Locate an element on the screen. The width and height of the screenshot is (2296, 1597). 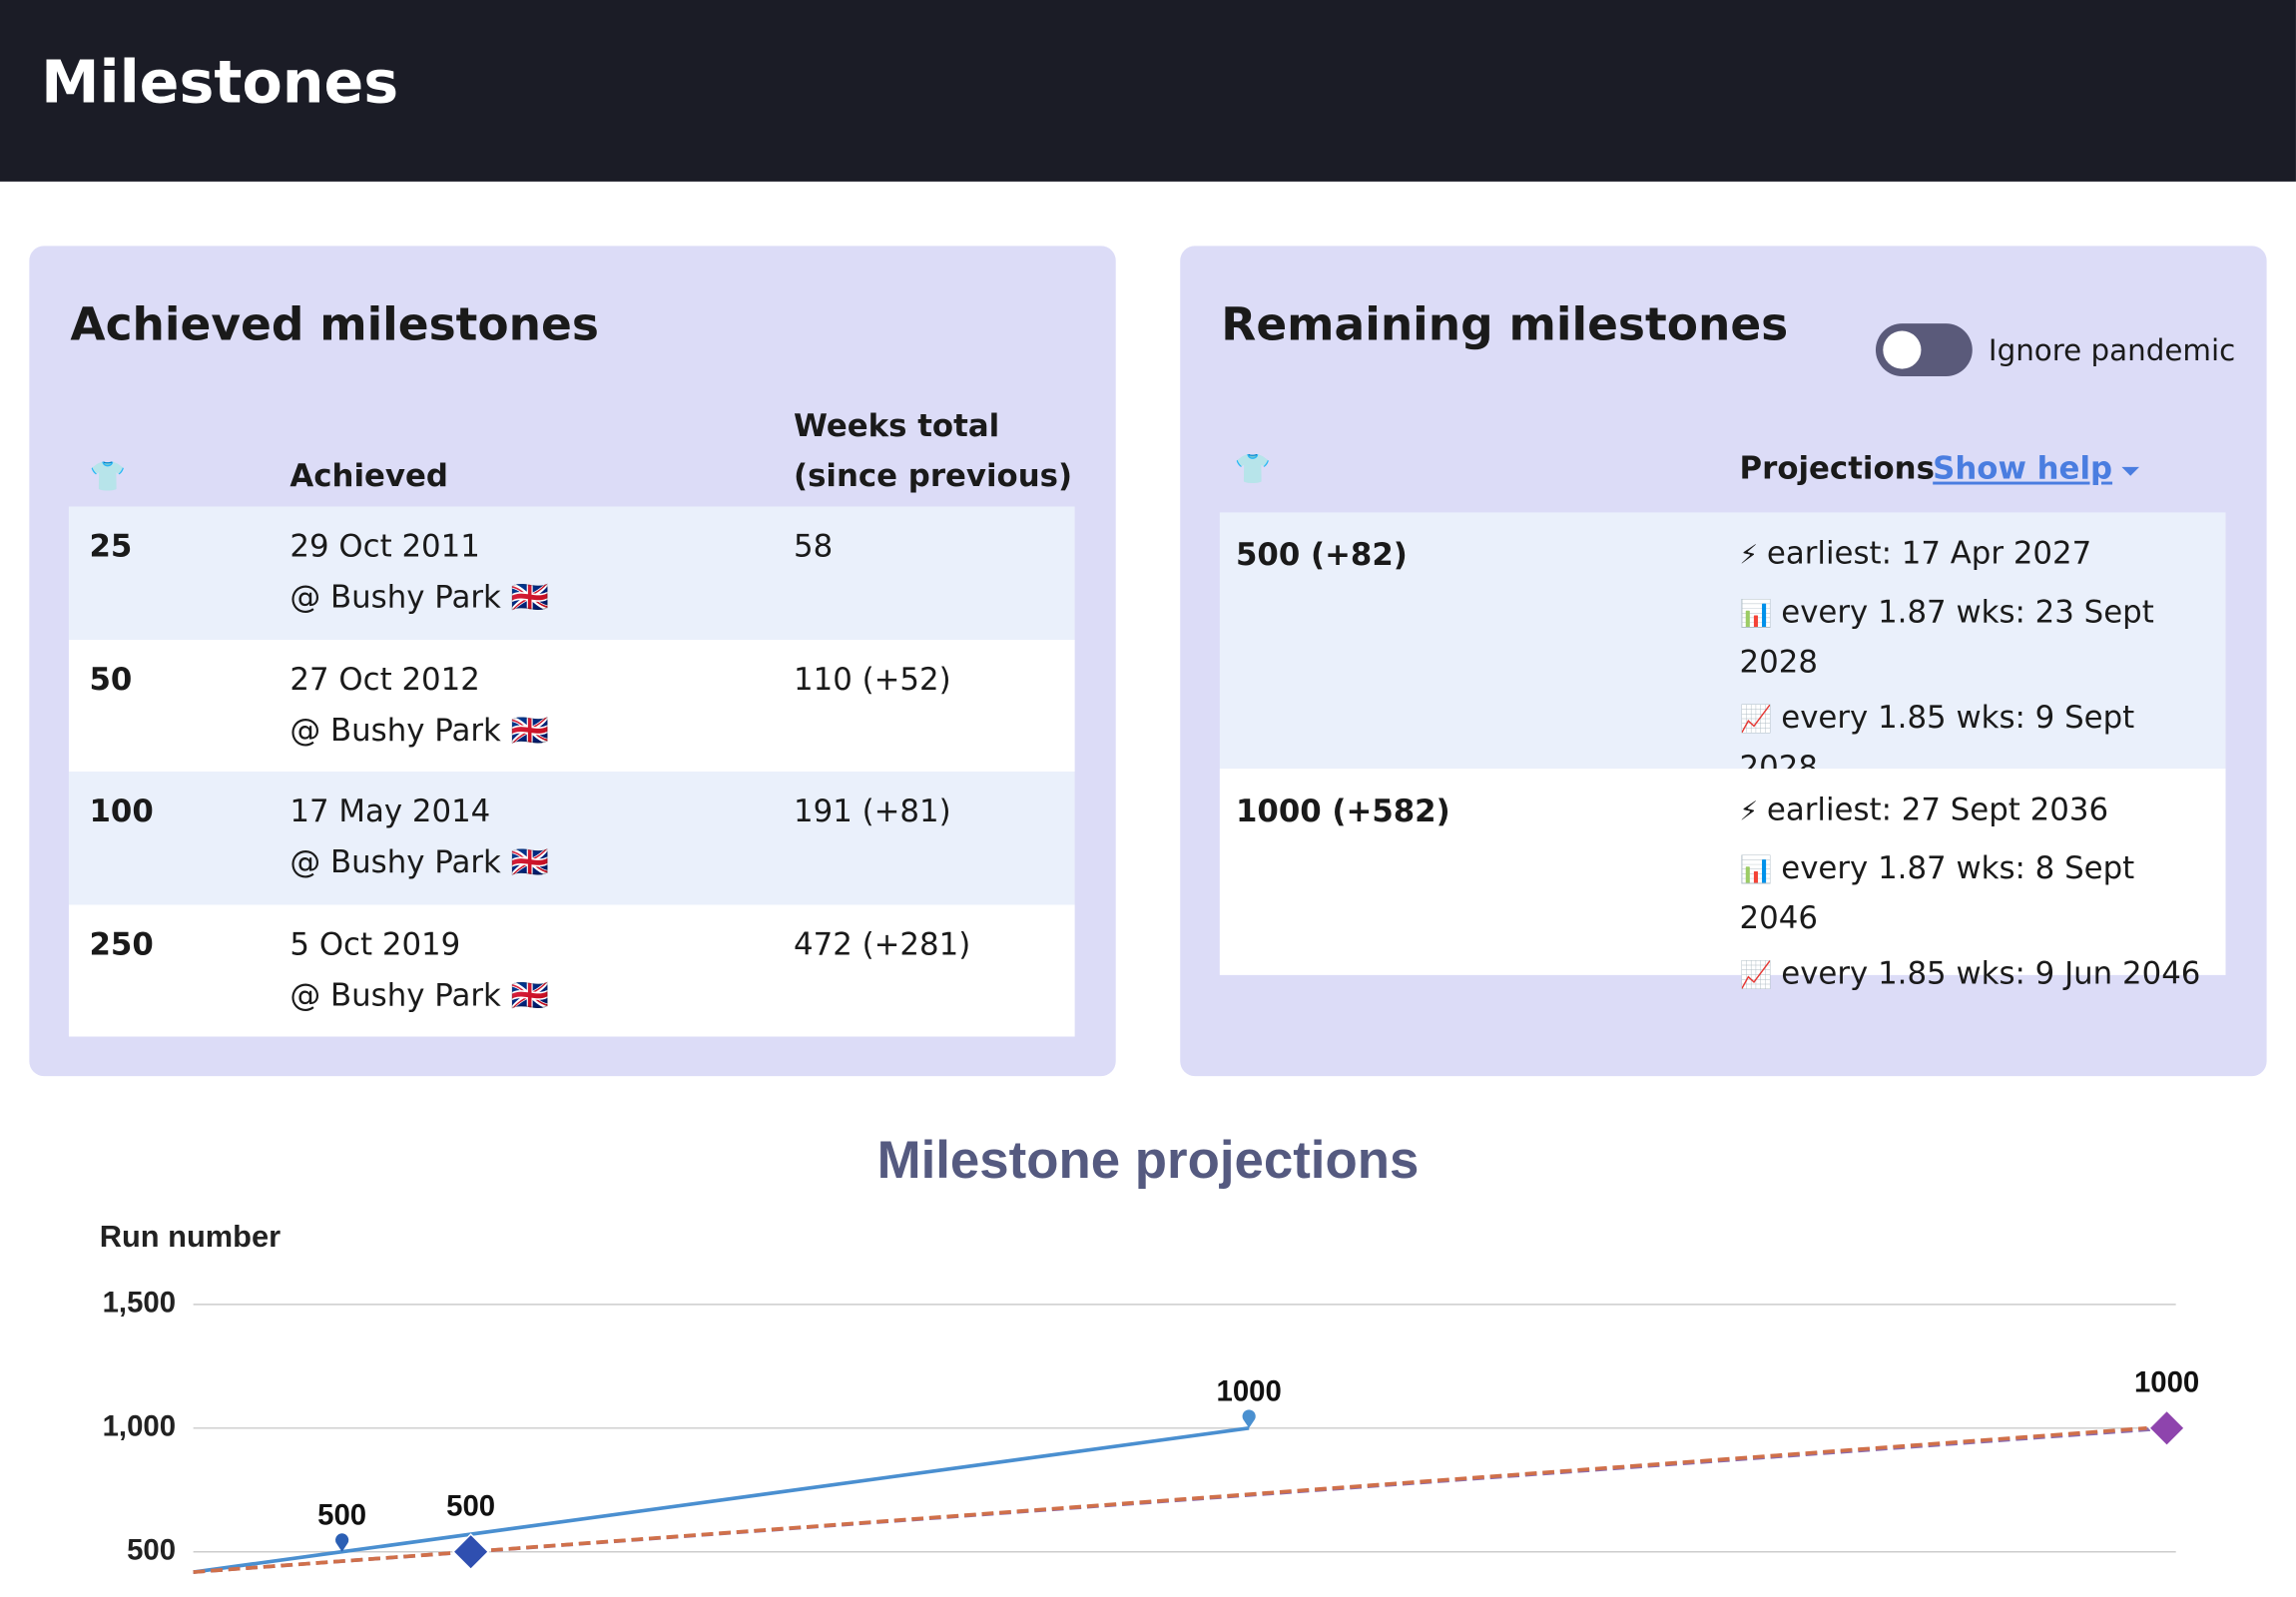
achieved-date: 29 Oct 2011 is located at coordinates (385, 546).